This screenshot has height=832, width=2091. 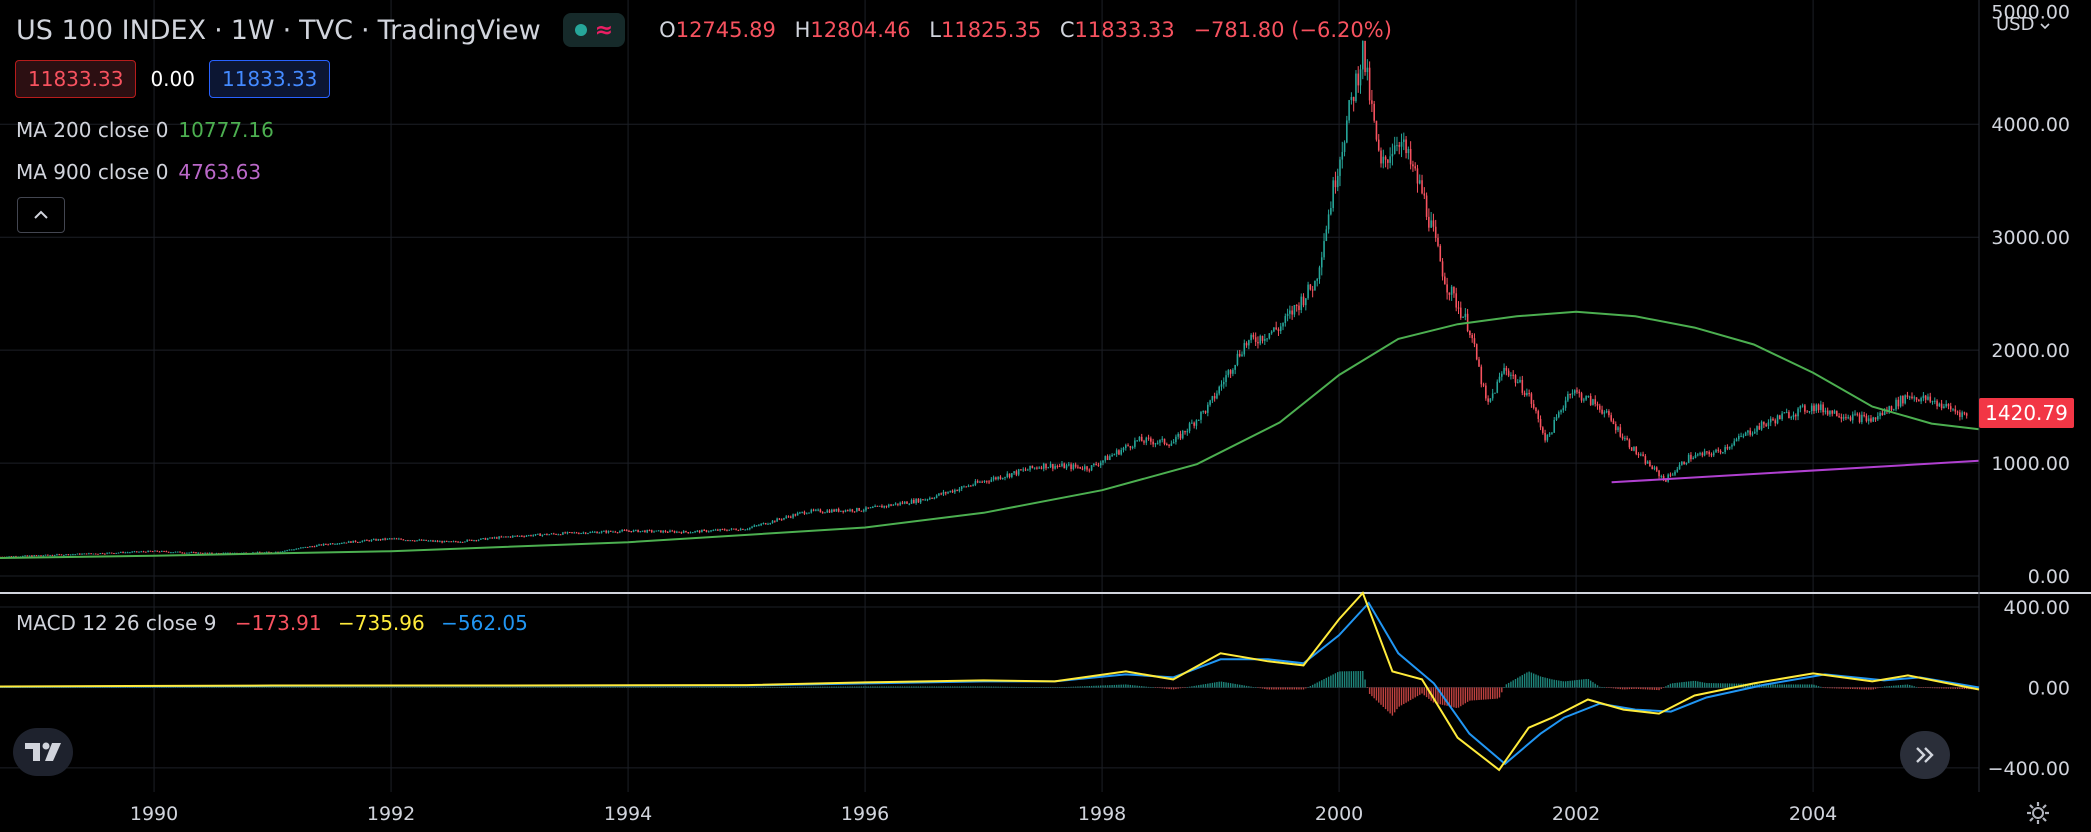 I want to click on ma900-legend: MA 900 close 0 4763.63, so click(x=138, y=172).